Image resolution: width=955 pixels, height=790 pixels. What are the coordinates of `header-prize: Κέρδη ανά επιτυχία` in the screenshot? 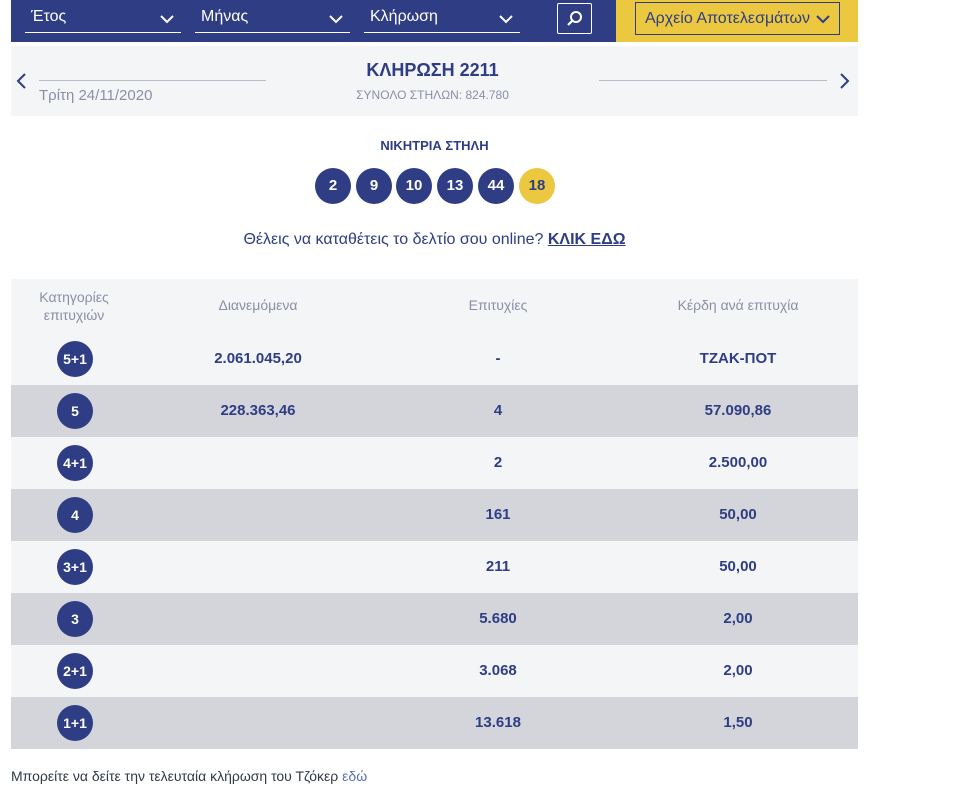 It's located at (738, 305).